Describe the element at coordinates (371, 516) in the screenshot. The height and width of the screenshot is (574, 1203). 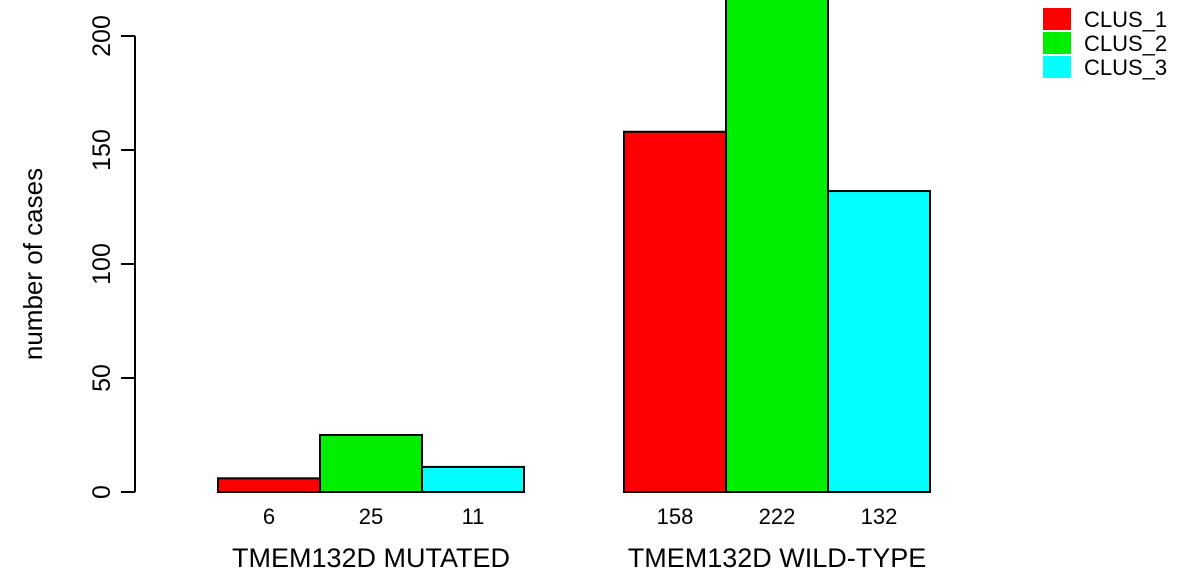
I see `bar-count-label: 25` at that location.